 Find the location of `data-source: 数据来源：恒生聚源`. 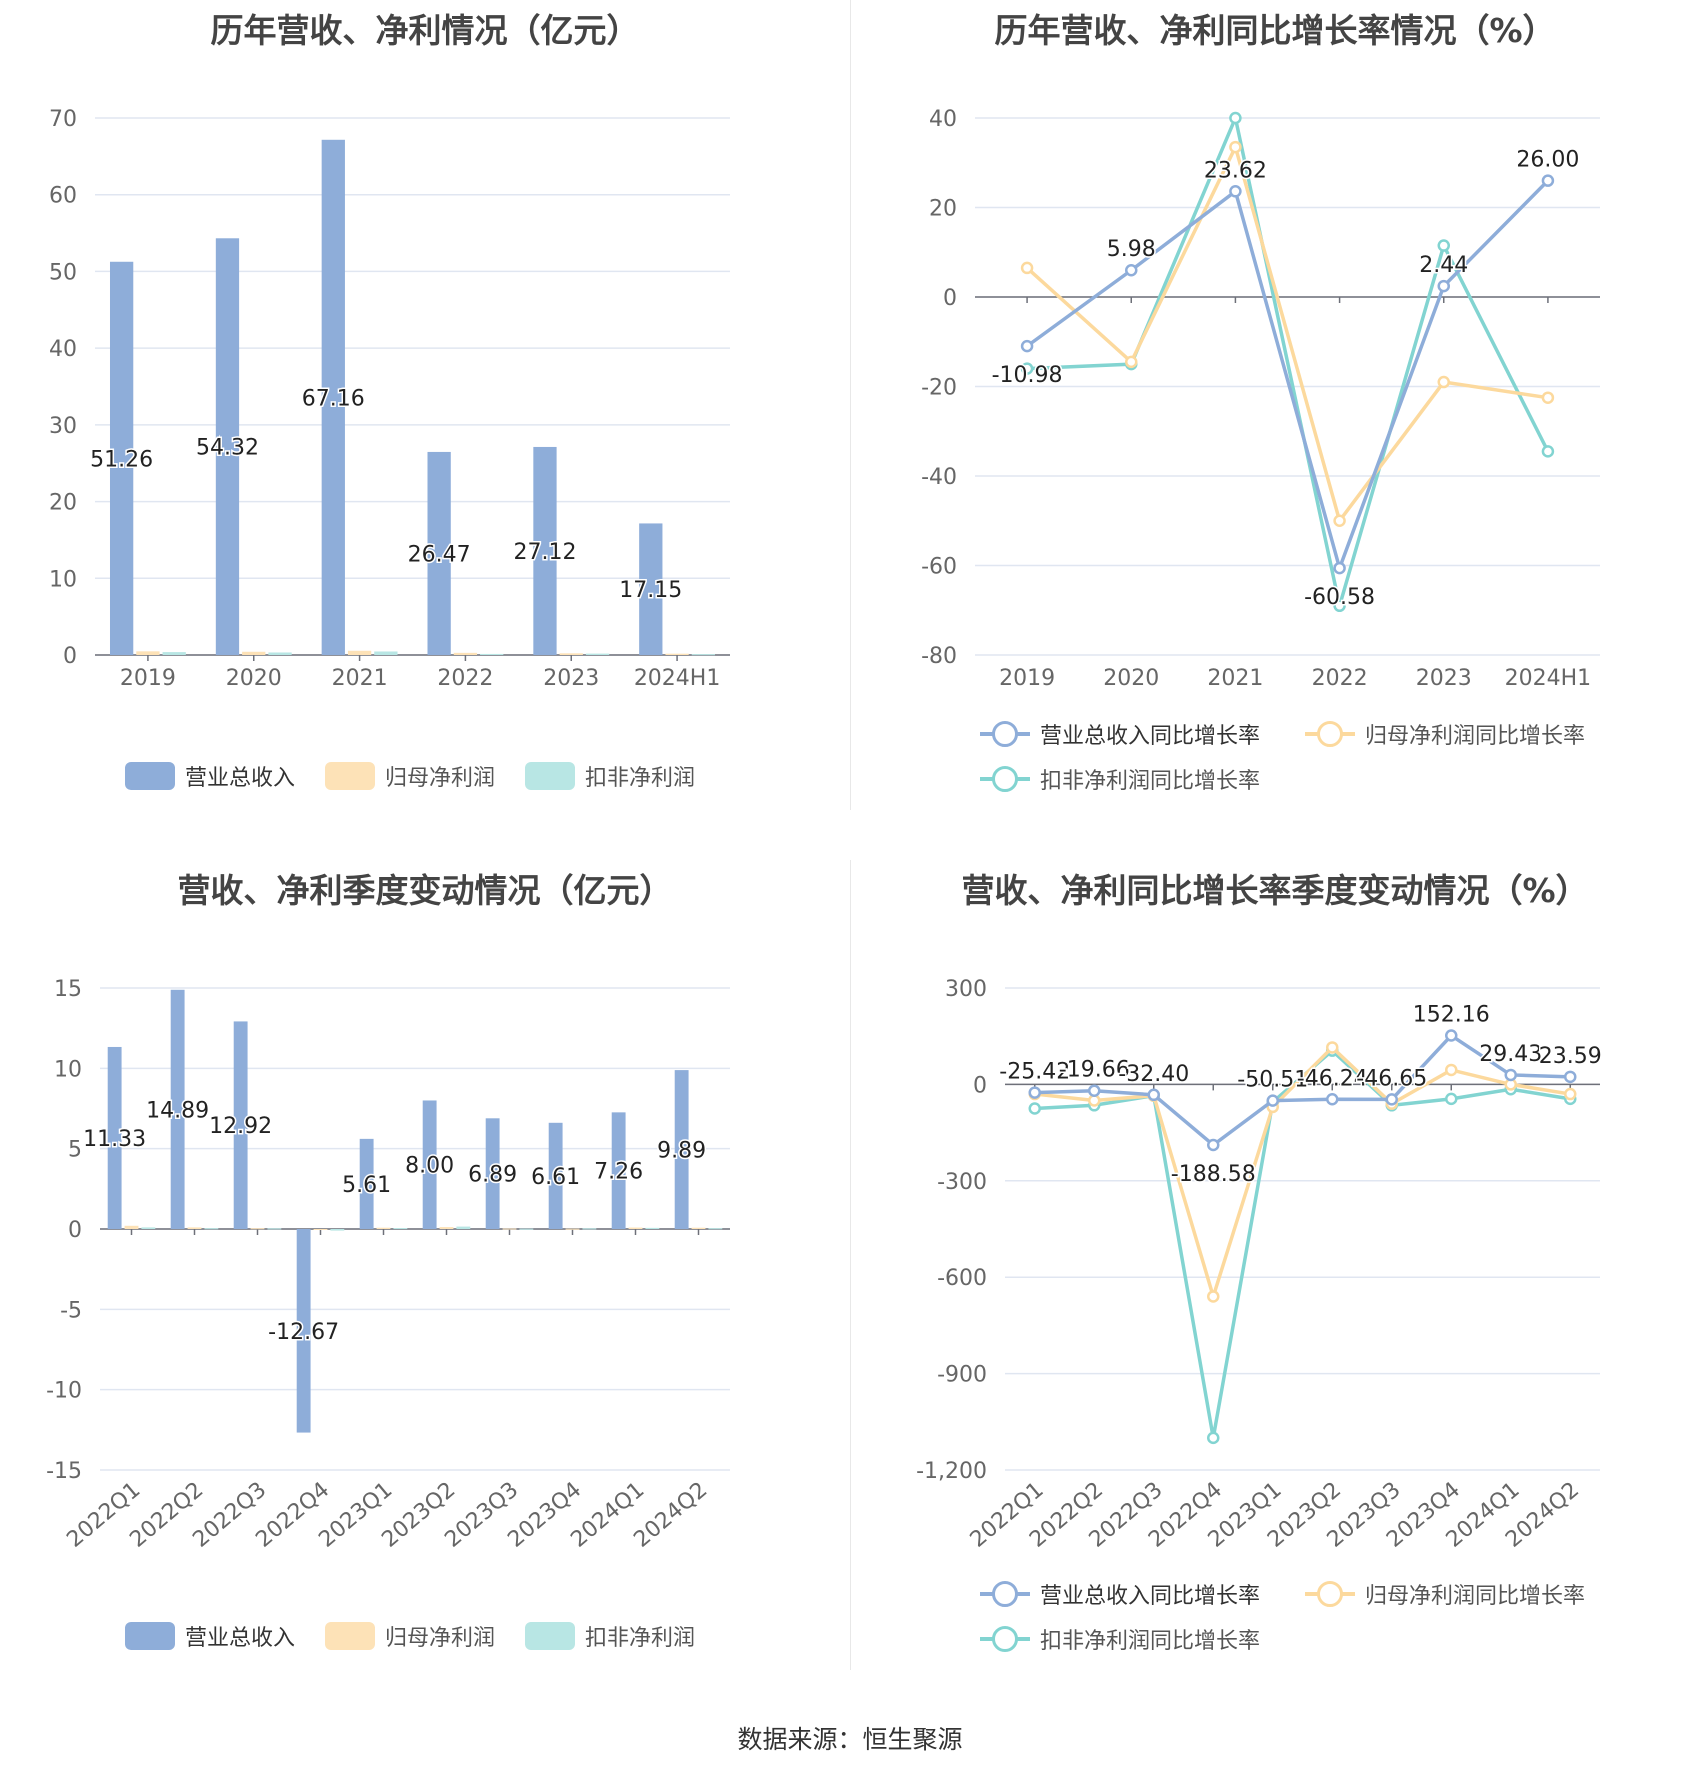

data-source: 数据来源：恒生聚源 is located at coordinates (850, 1739).